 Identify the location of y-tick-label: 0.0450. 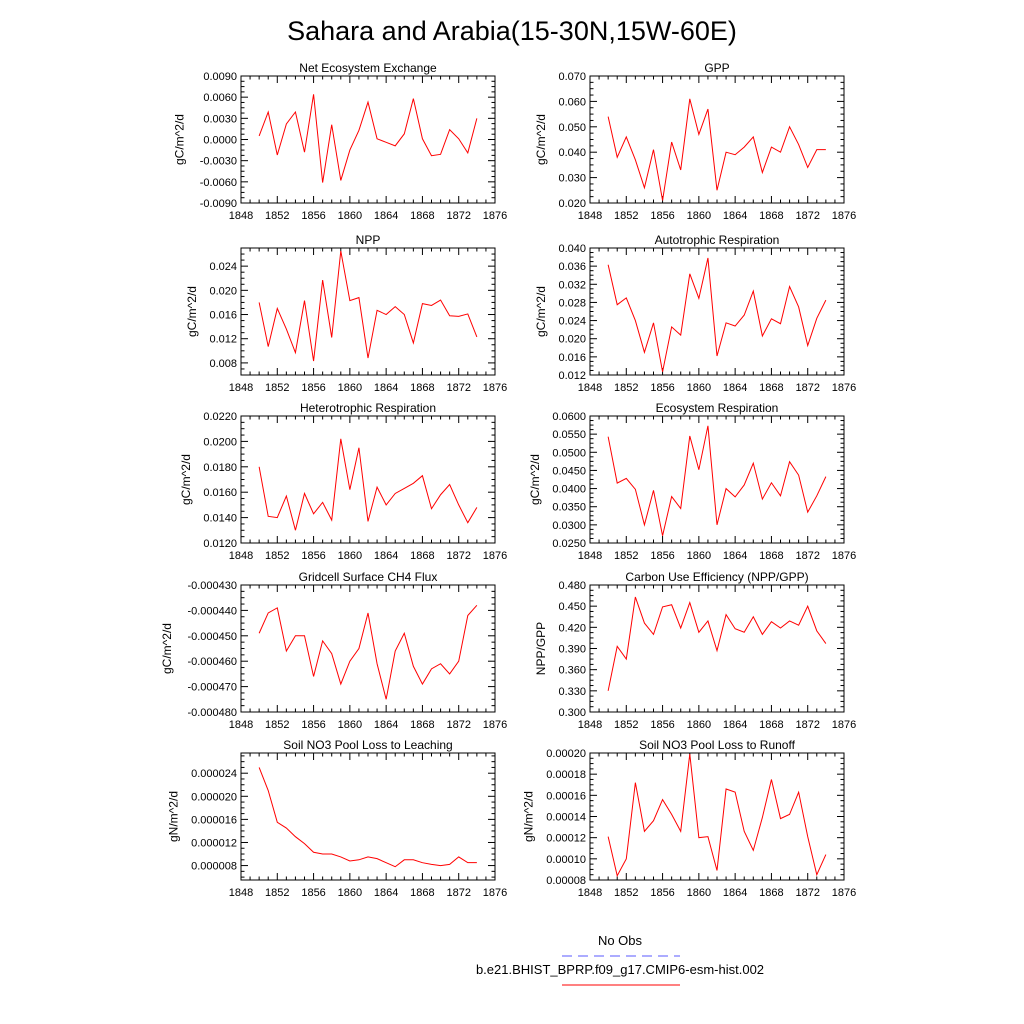
(569, 471).